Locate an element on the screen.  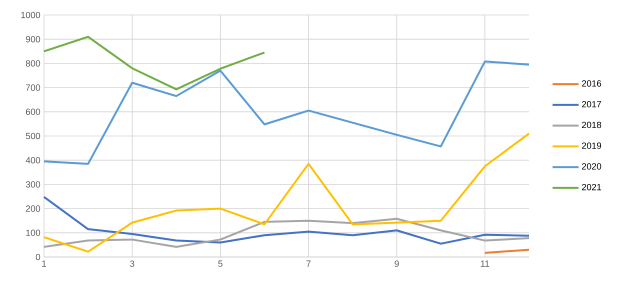
x-tick-label: 1 is located at coordinates (44, 263).